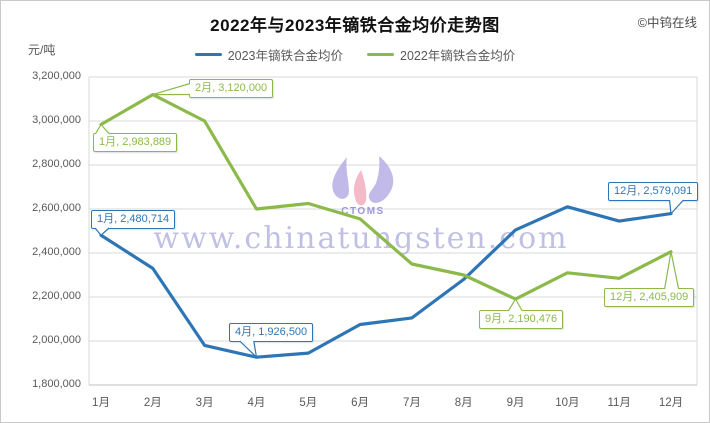 The height and width of the screenshot is (423, 710). What do you see at coordinates (56, 120) in the screenshot?
I see `y-axis-label: 3,000,000` at bounding box center [56, 120].